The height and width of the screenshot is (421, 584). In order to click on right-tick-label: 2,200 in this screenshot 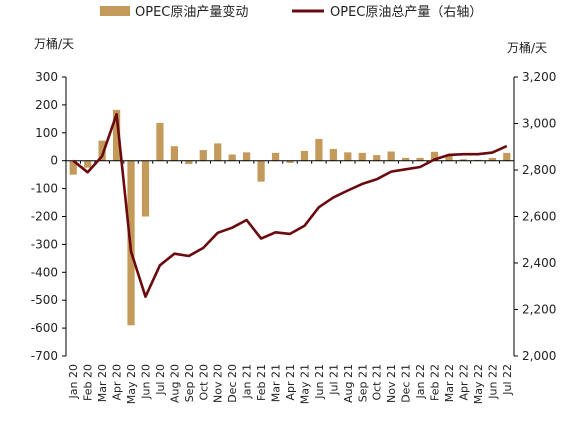, I will do `click(539, 310)`.